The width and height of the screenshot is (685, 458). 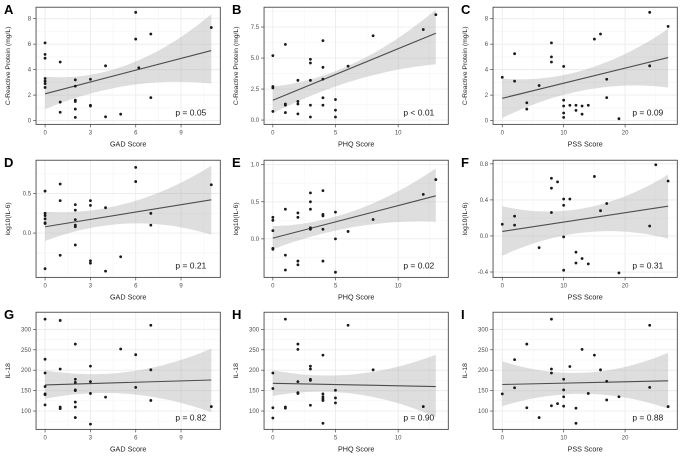 I want to click on p-value-label: p = 0.02, so click(x=419, y=265).